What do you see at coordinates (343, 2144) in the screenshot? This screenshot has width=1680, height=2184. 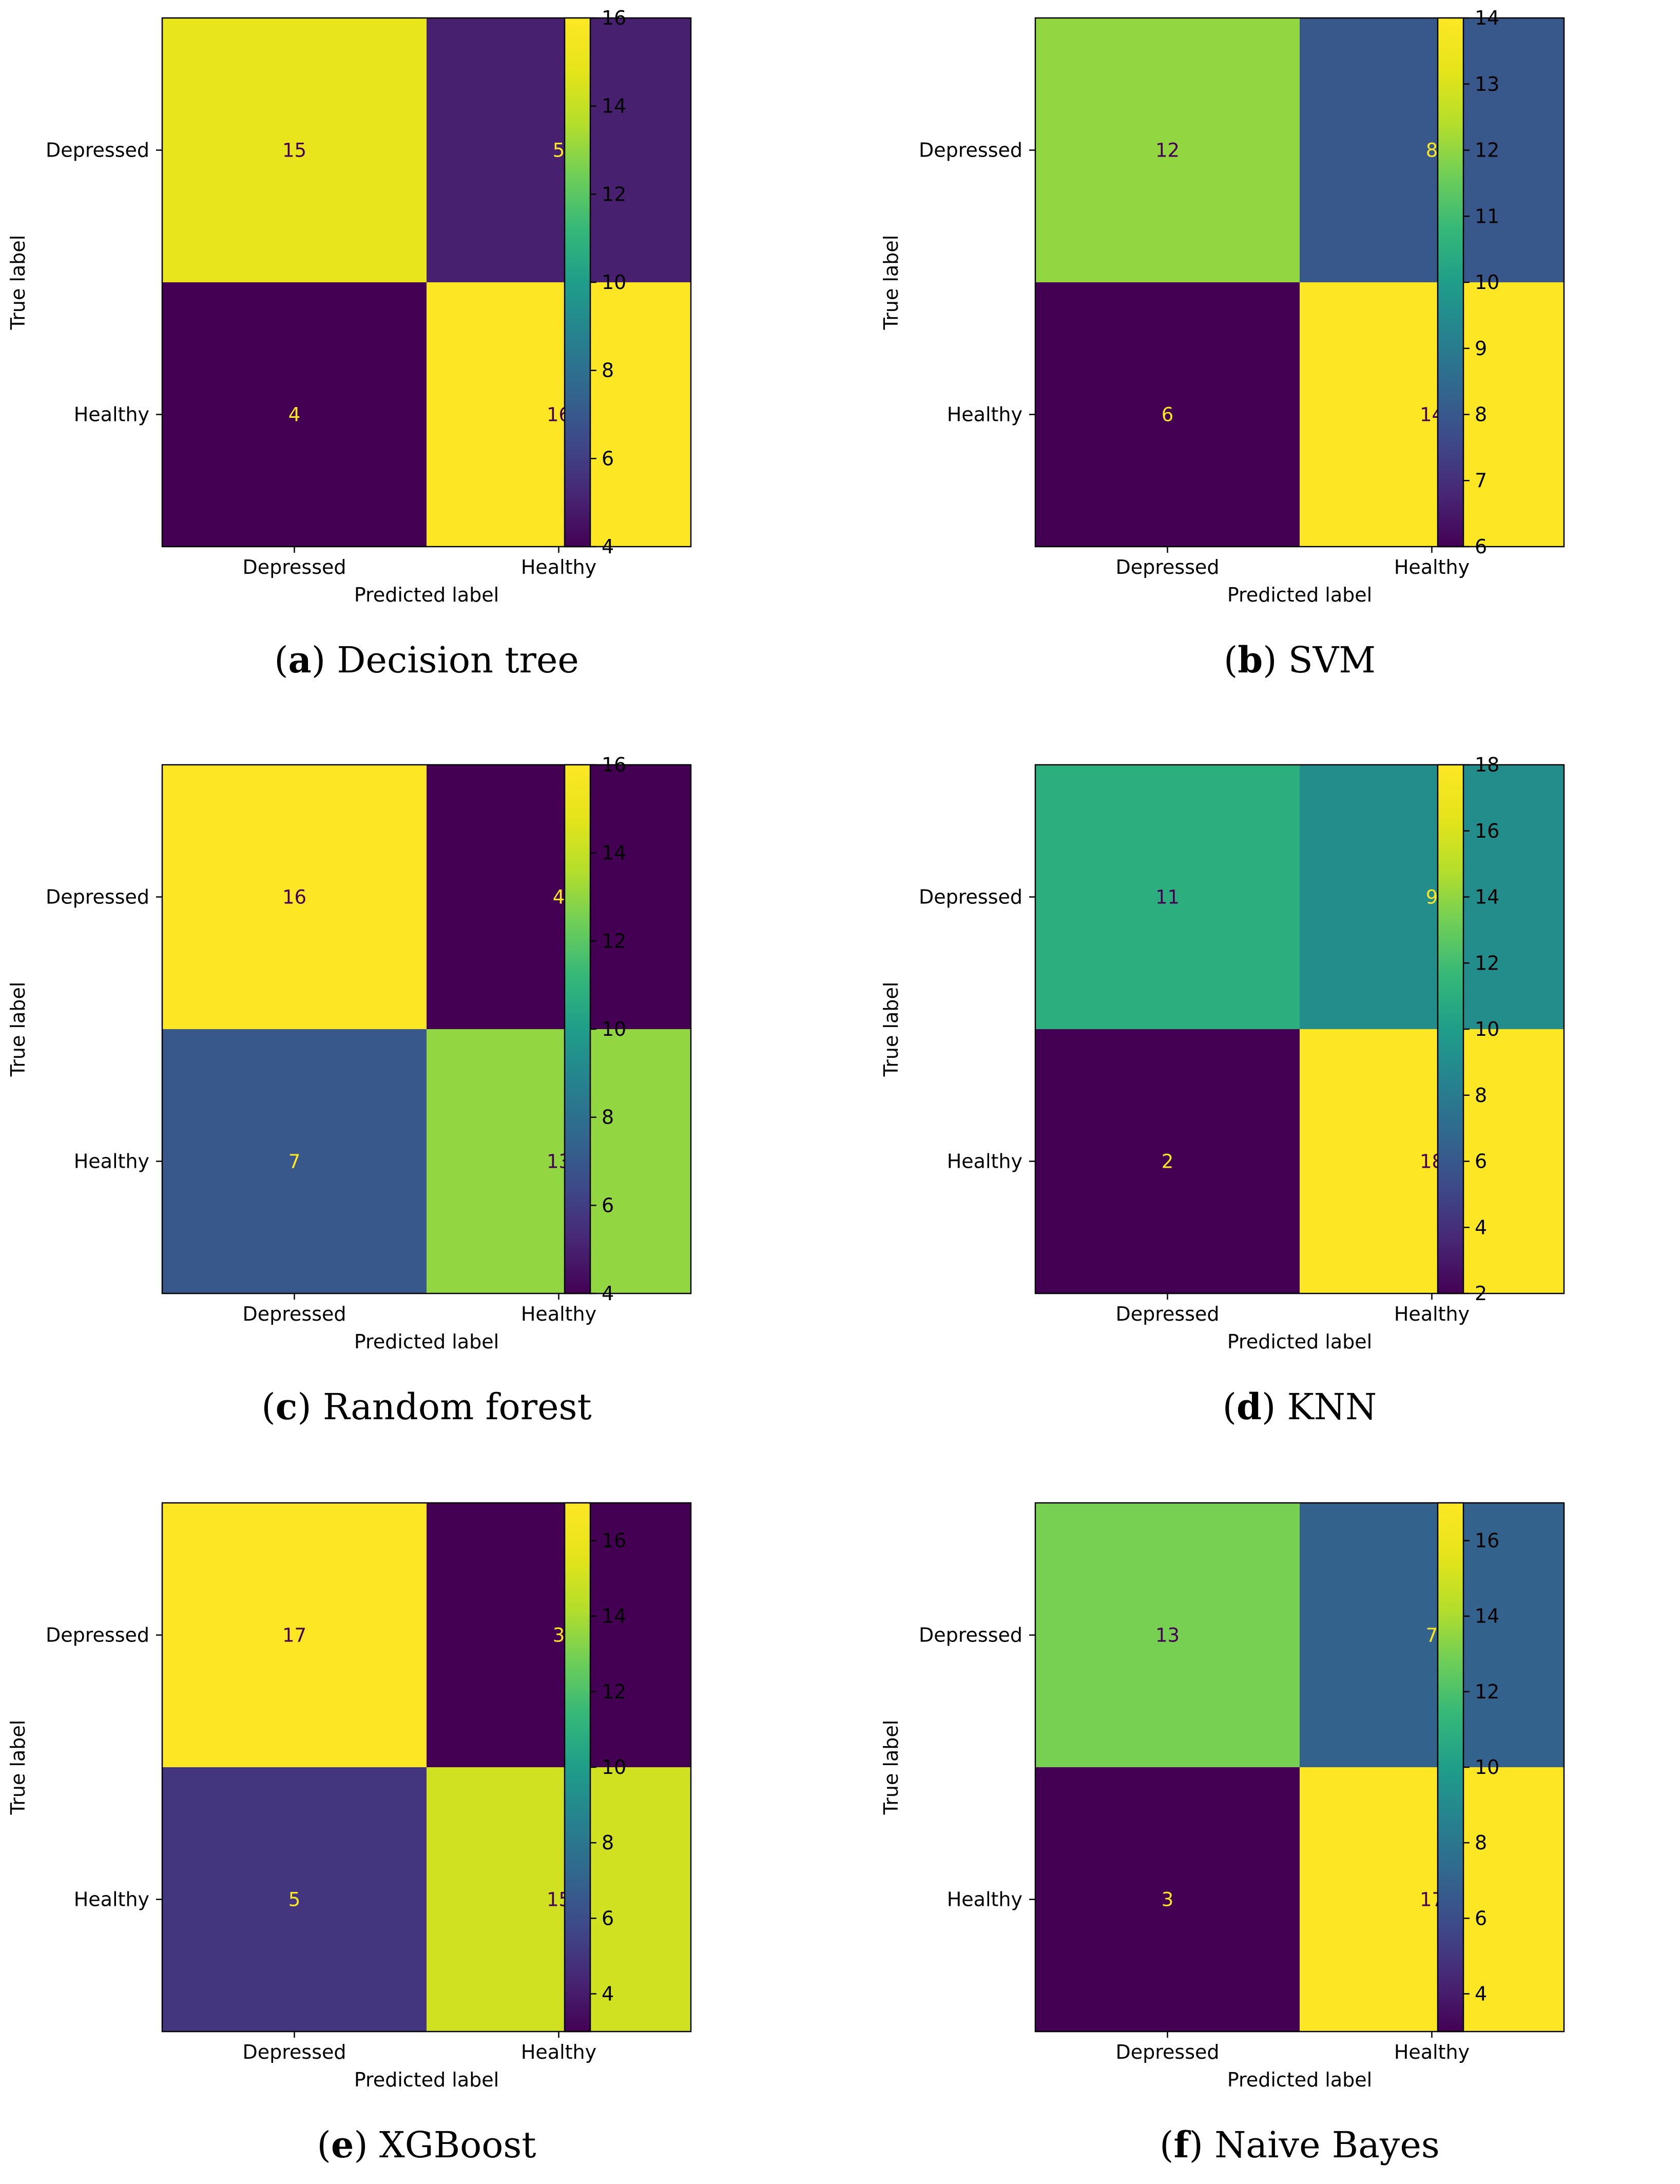 I see `caption-letter: e` at bounding box center [343, 2144].